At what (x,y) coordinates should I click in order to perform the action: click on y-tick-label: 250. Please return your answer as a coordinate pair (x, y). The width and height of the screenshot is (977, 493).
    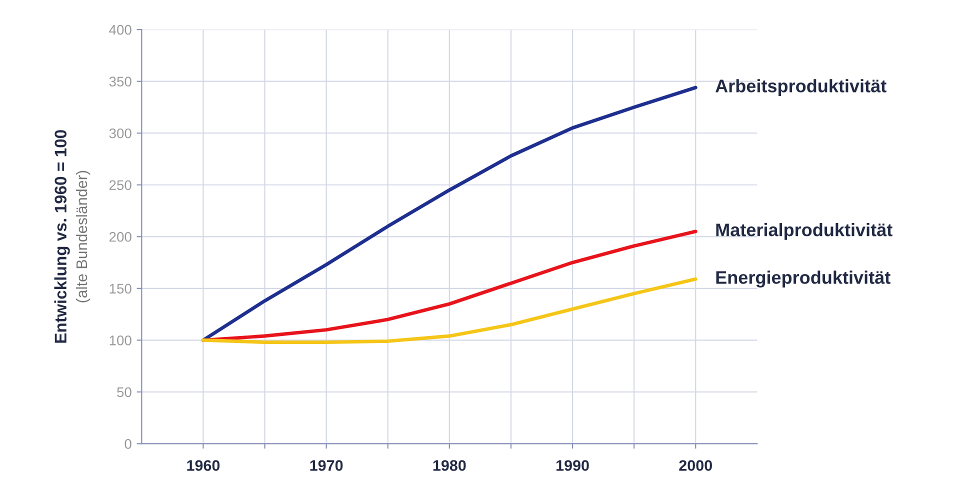
    Looking at the image, I should click on (120, 185).